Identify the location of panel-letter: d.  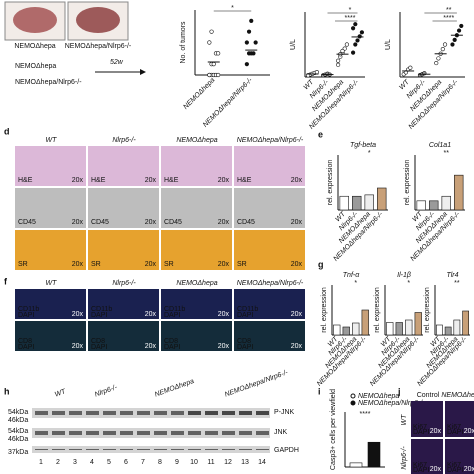
(7, 131).